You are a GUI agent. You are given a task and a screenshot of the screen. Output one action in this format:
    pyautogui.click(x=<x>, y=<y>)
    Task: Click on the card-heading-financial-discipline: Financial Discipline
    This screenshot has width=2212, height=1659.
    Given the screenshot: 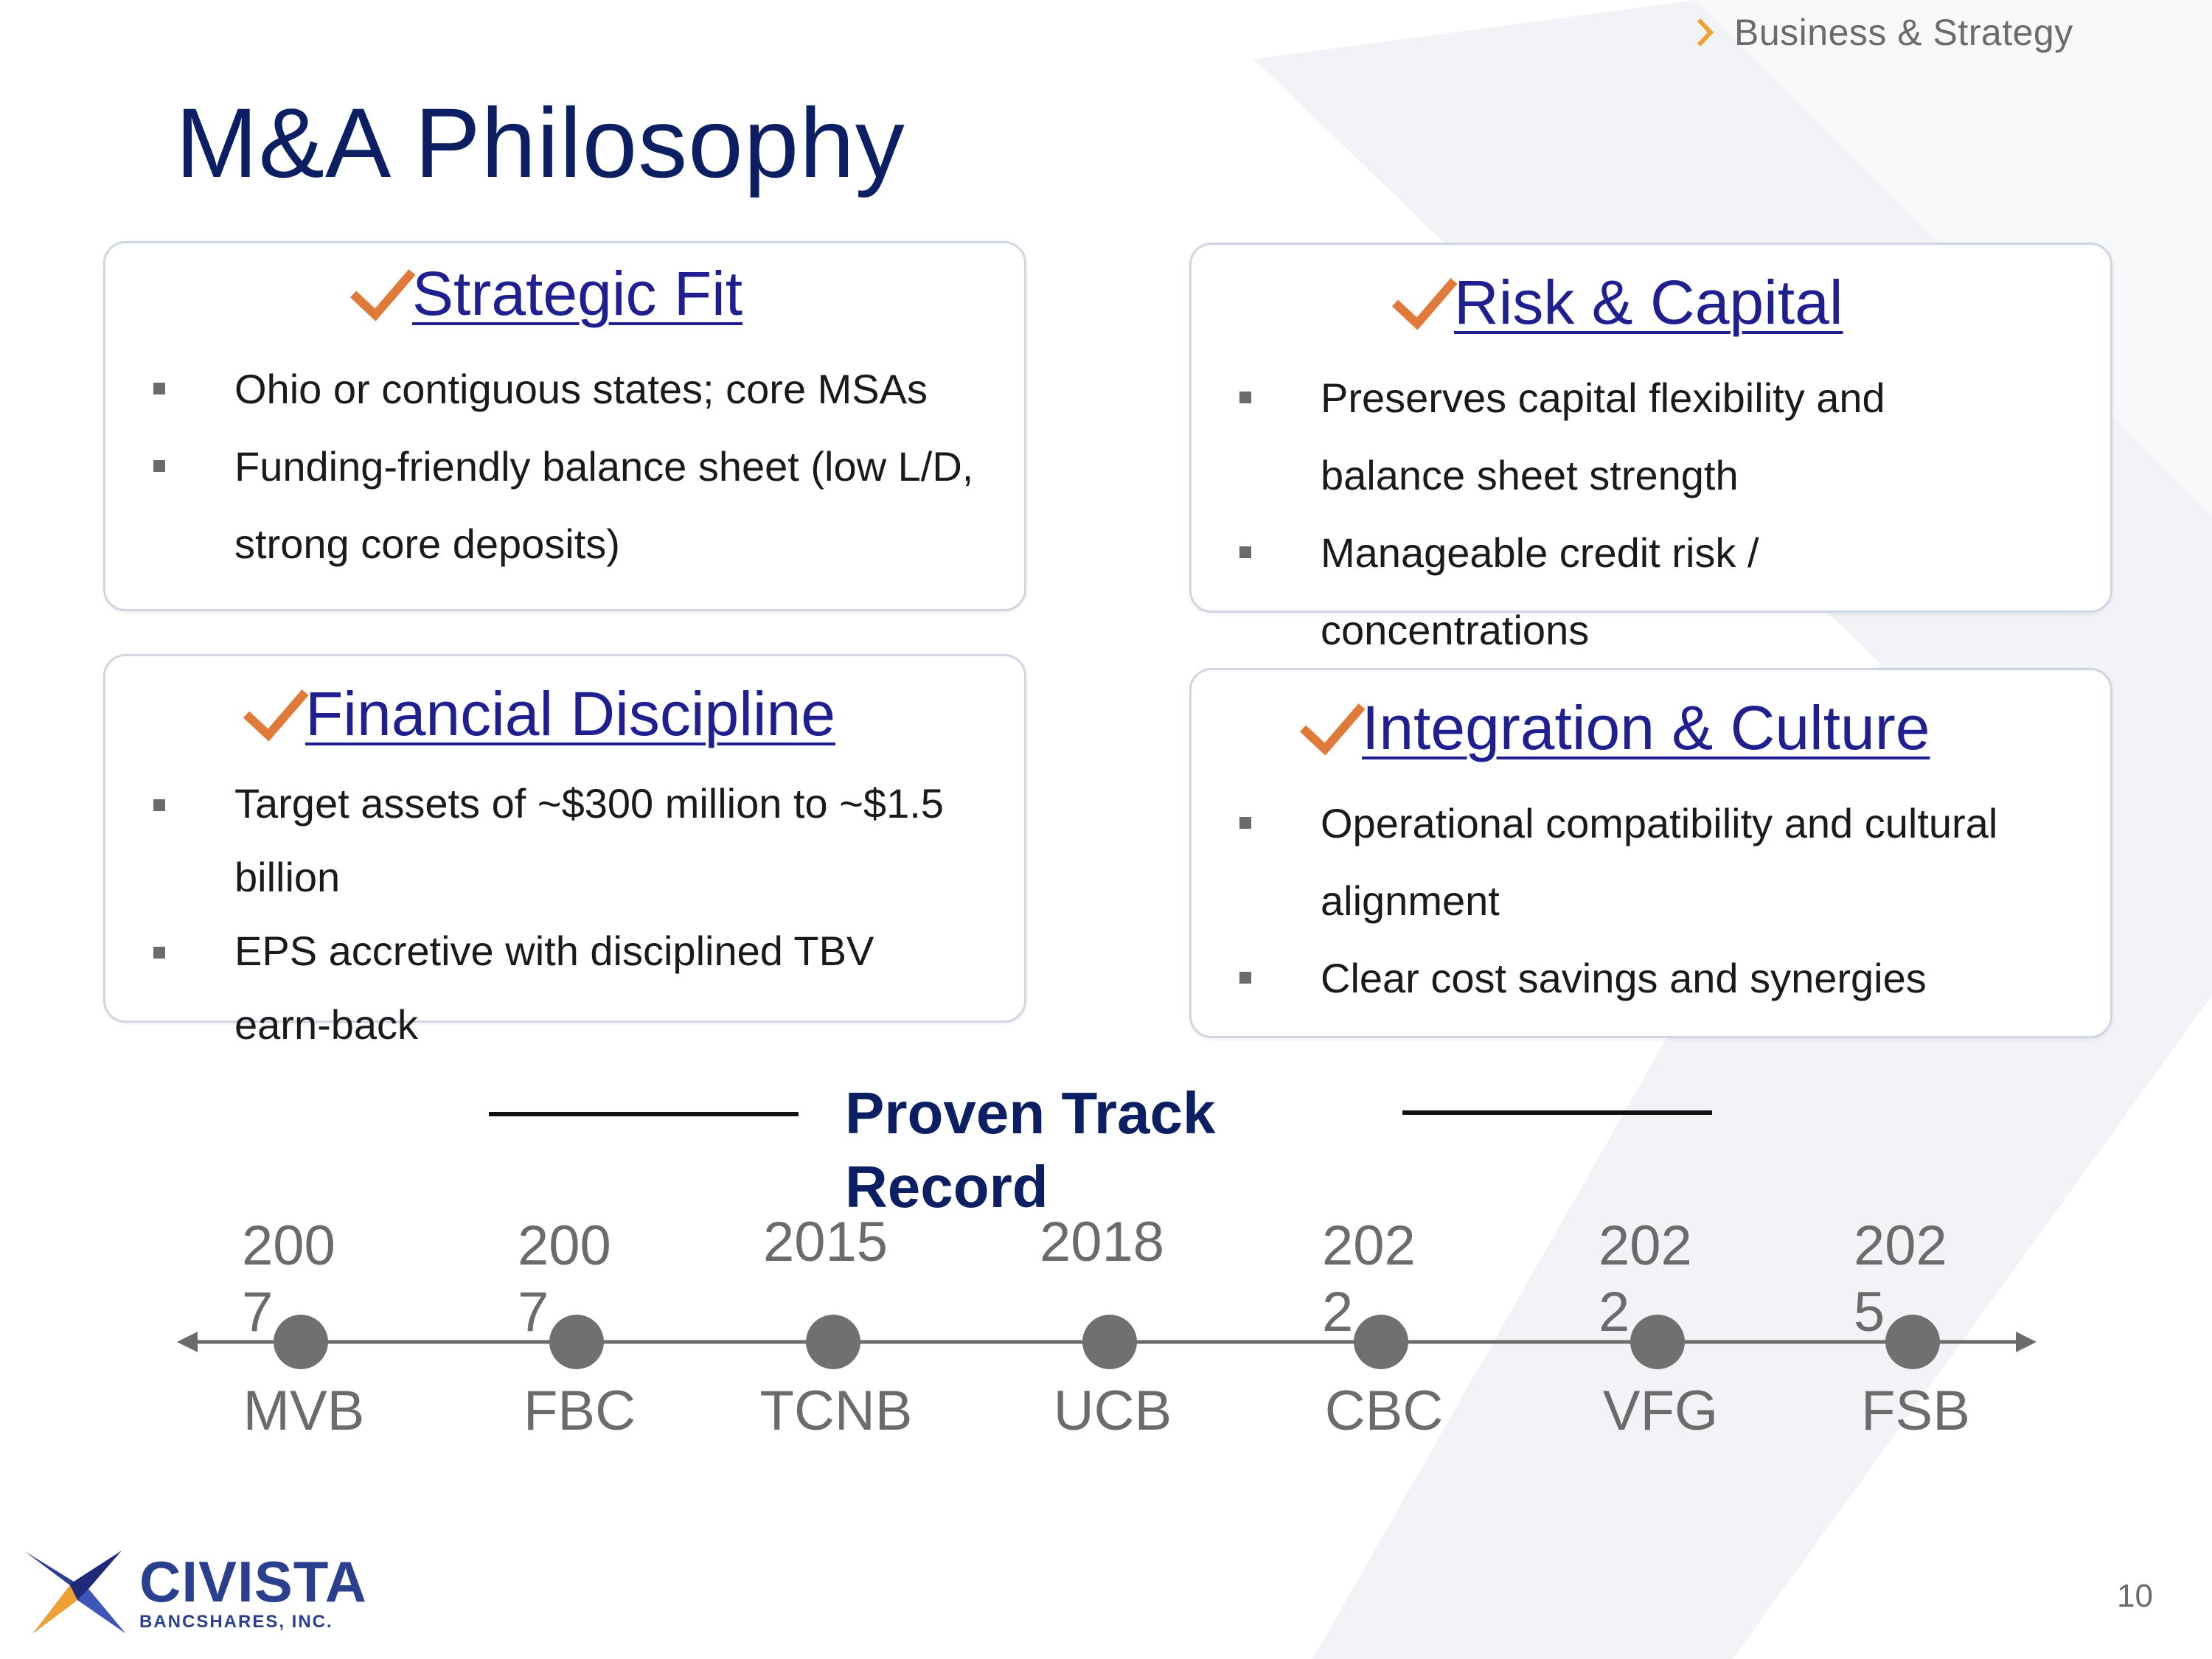 What is the action you would take?
    pyautogui.click(x=570, y=713)
    